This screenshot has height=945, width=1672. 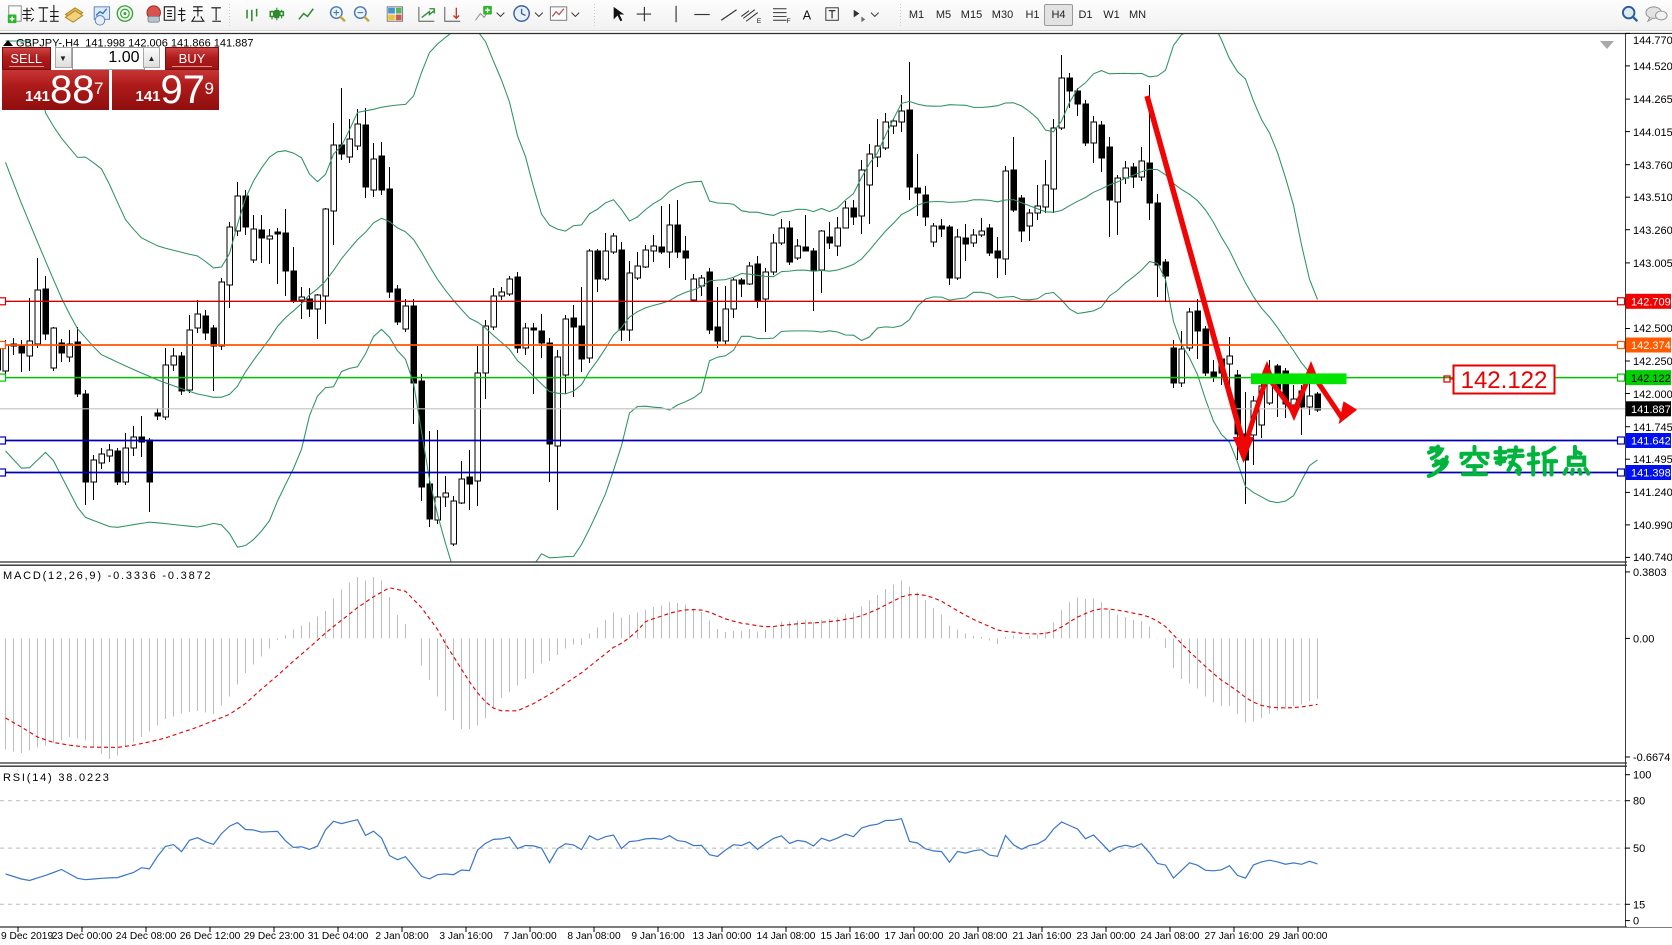 I want to click on svg-text: 50, so click(x=1639, y=849).